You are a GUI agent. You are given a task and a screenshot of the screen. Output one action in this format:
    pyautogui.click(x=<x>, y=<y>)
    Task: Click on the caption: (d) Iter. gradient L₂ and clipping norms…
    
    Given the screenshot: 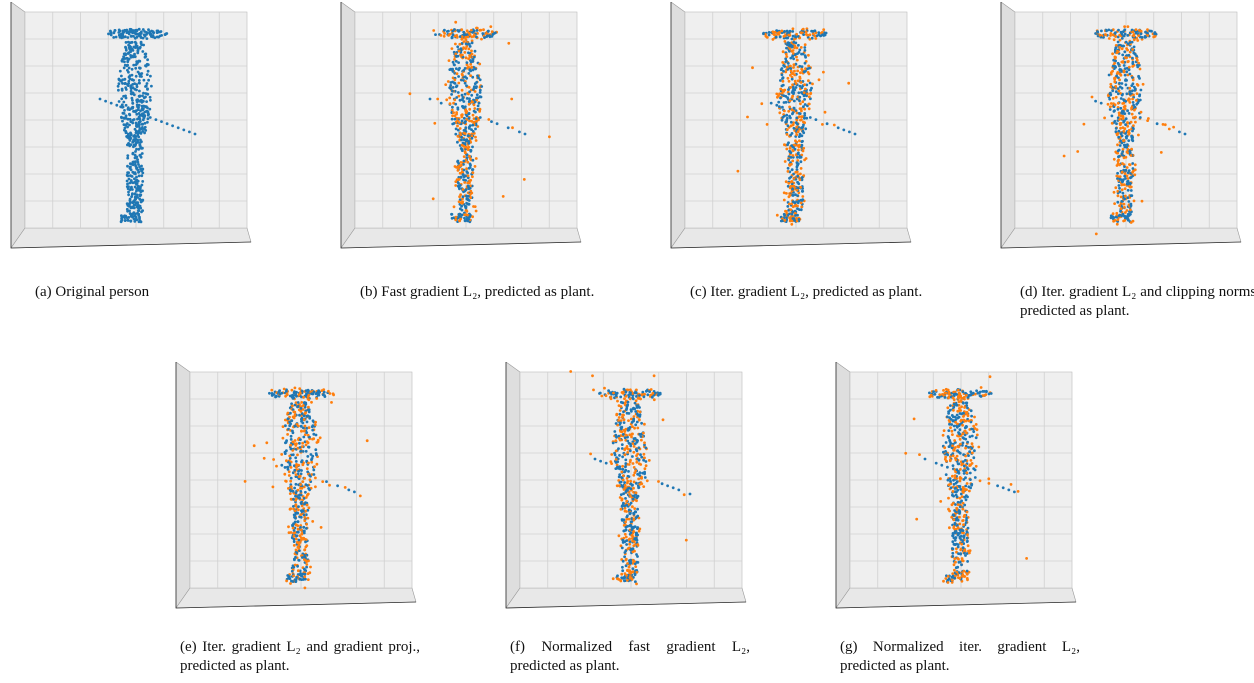 What is the action you would take?
    pyautogui.click(x=1137, y=302)
    